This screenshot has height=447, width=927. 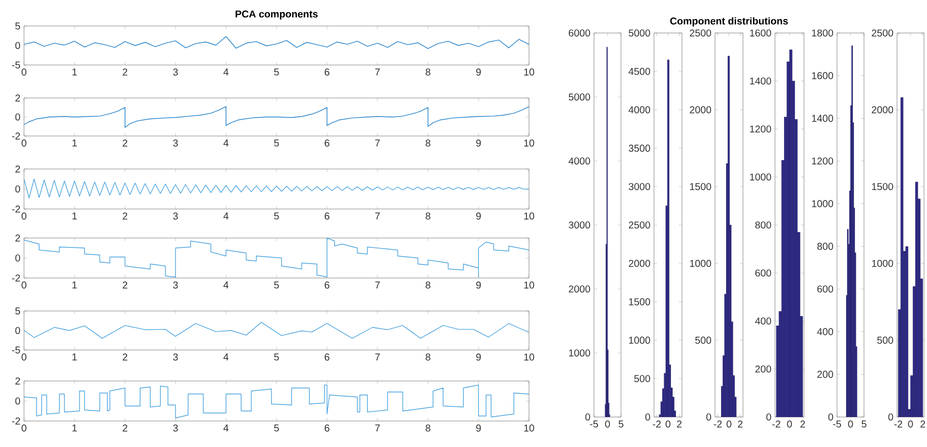 What do you see at coordinates (17, 26) in the screenshot?
I see `y-tick-label: 5` at bounding box center [17, 26].